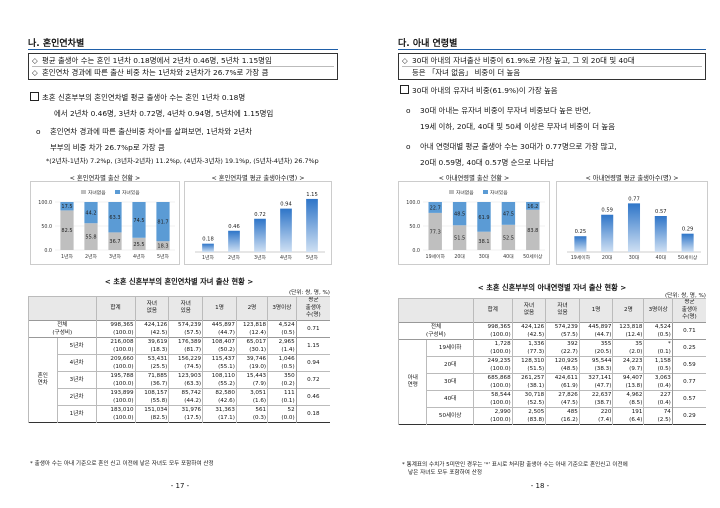 The width and height of the screenshot is (720, 508). I want to click on y-tick-label: 50.0, so click(46, 227).